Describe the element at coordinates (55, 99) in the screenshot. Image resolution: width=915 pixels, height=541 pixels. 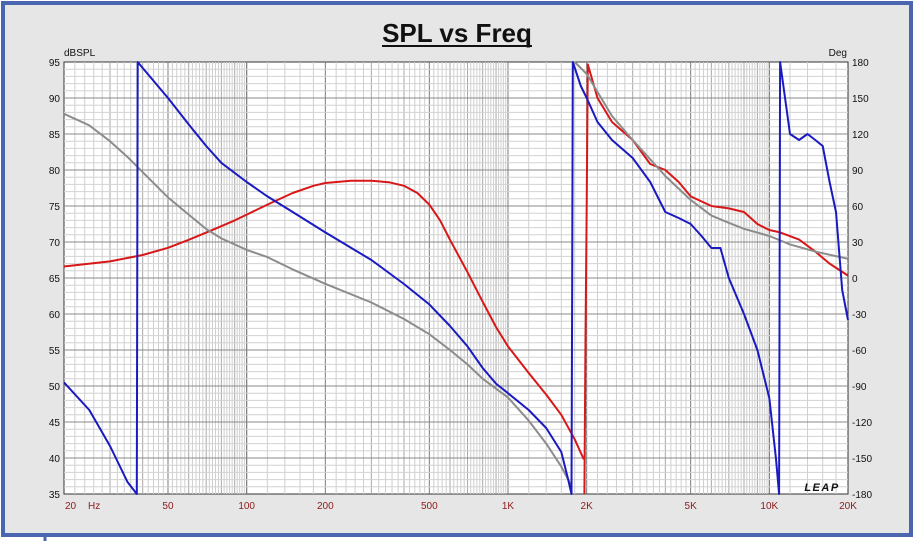
I see `left-tick-label: 90` at that location.